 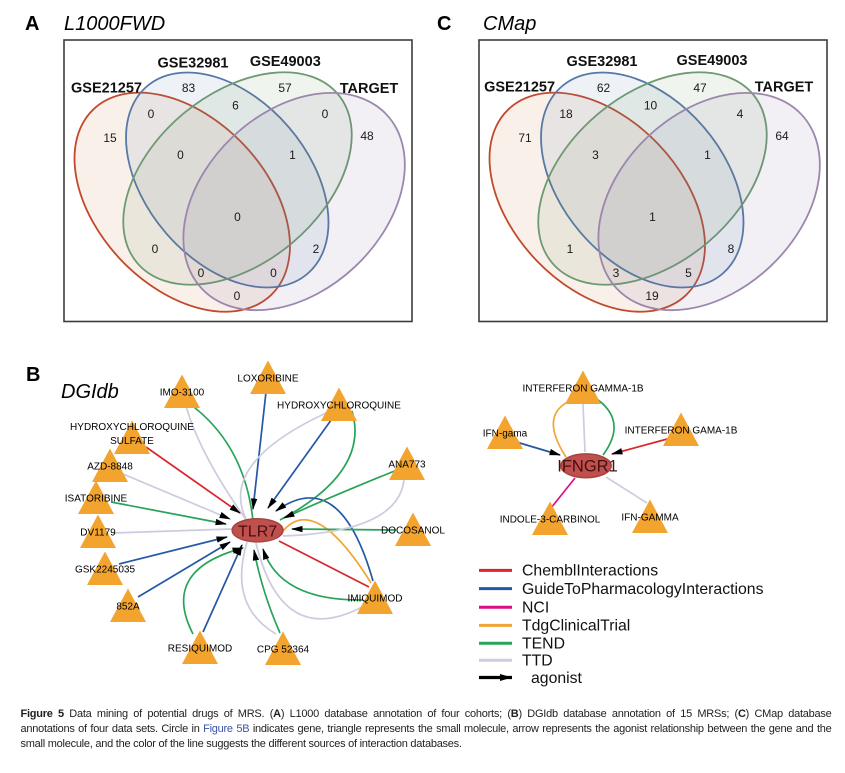 I want to click on svg-text: ANA773, so click(x=407, y=465).